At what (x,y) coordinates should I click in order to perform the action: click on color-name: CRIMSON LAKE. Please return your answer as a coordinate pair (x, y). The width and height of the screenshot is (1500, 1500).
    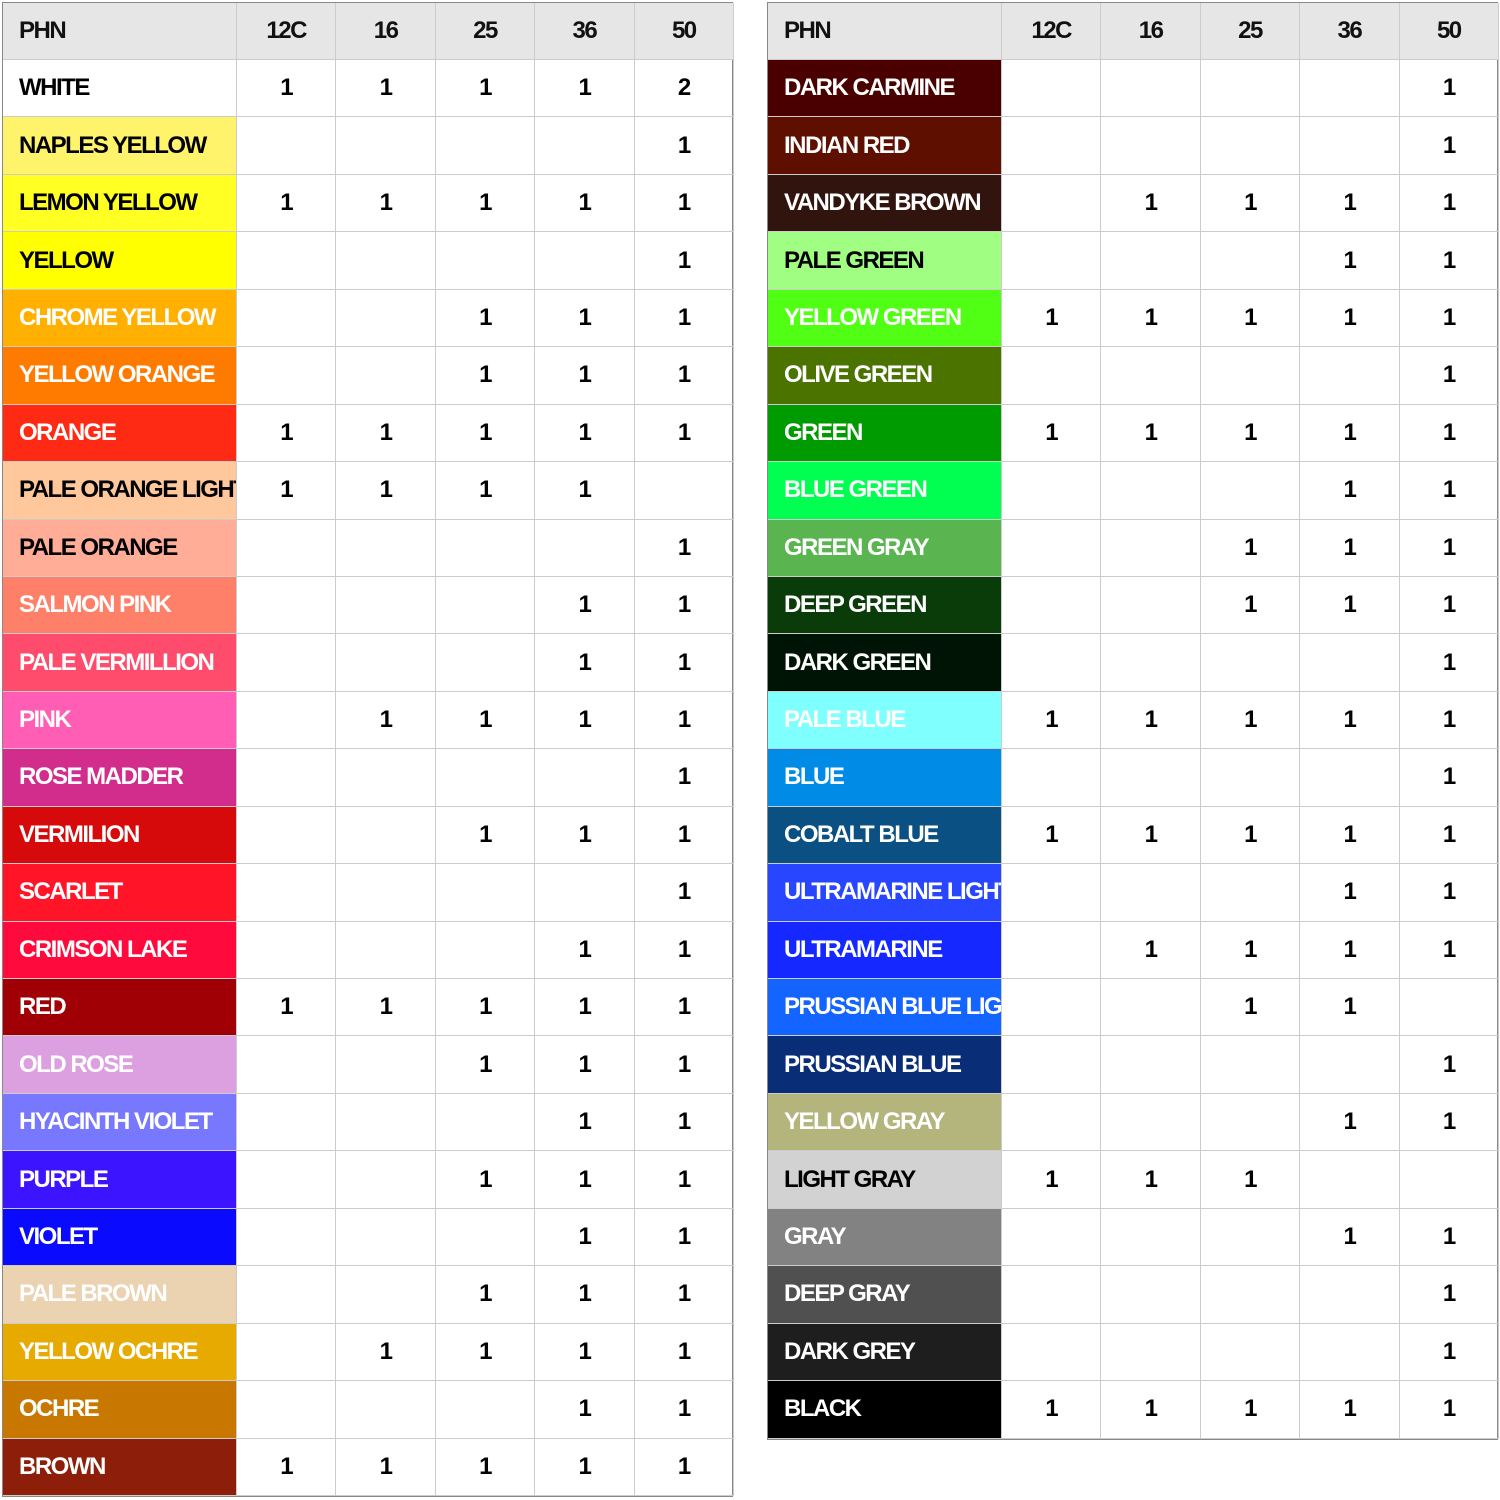
    Looking at the image, I should click on (120, 950).